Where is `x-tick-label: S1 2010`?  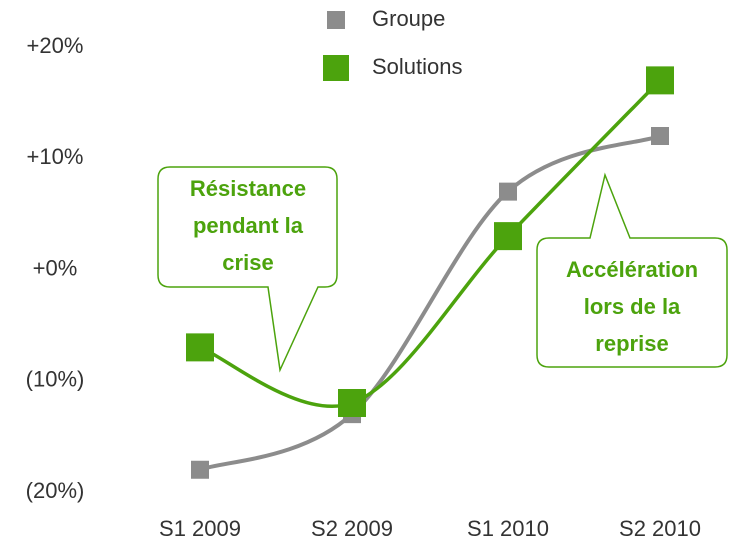 x-tick-label: S1 2010 is located at coordinates (508, 528).